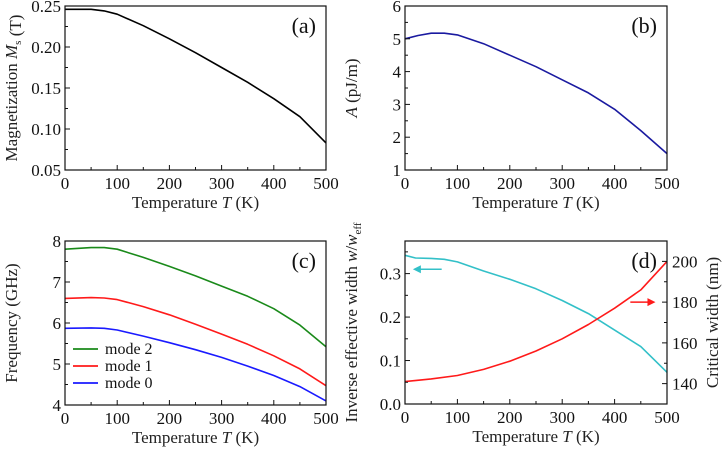  Describe the element at coordinates (57, 241) in the screenshot. I see `y-tick-label: 8` at that location.